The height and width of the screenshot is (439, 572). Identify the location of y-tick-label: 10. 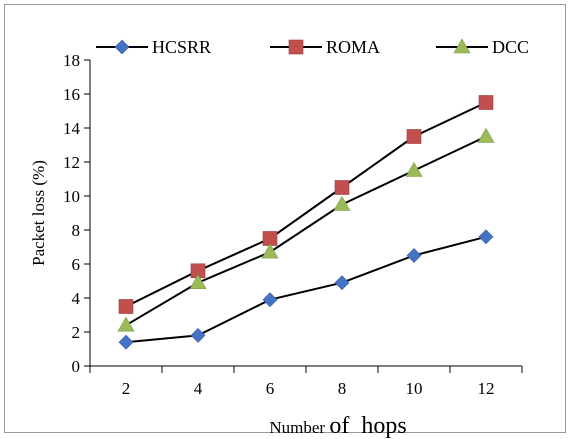
(71, 196).